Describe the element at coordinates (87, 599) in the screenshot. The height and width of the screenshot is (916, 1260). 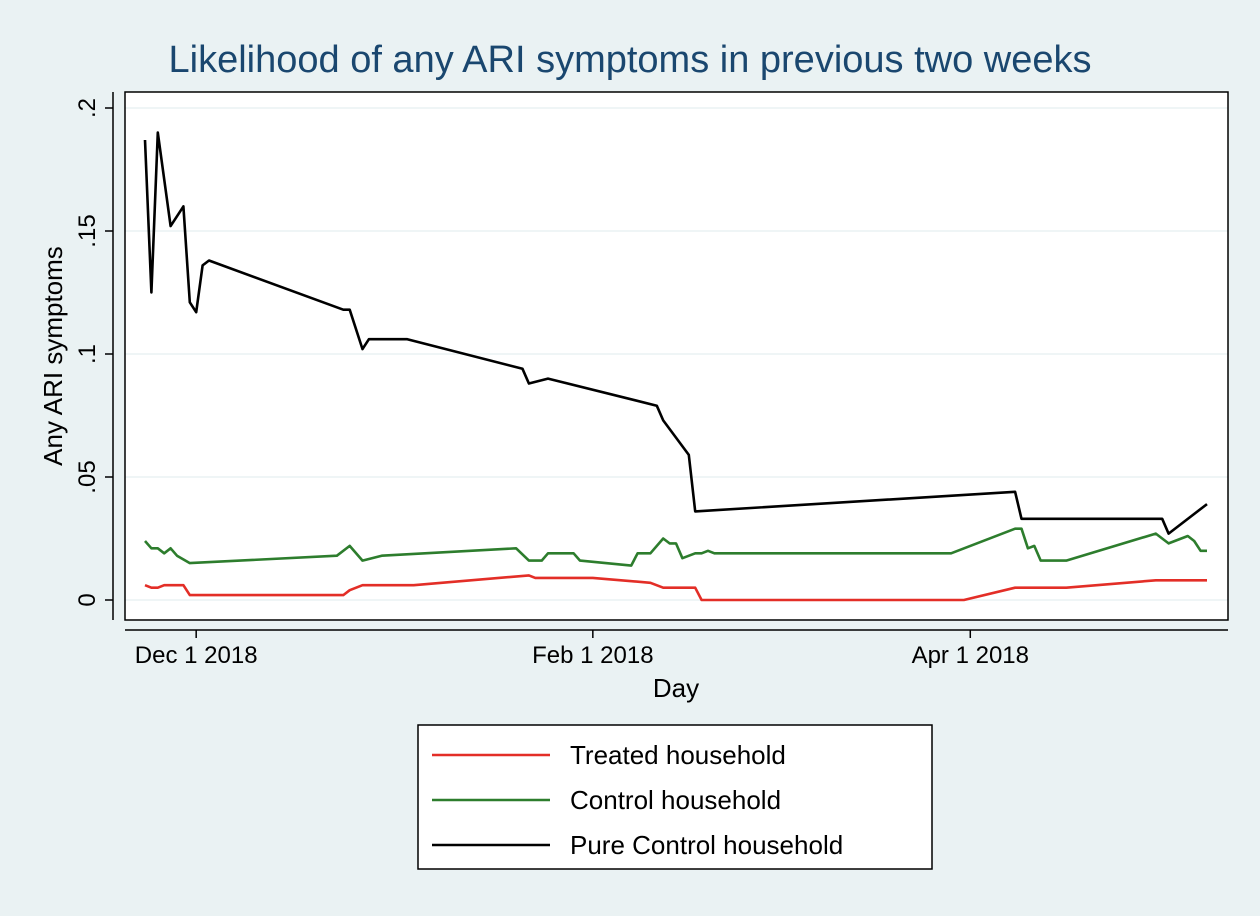
I see `y-tick-label: 0` at that location.